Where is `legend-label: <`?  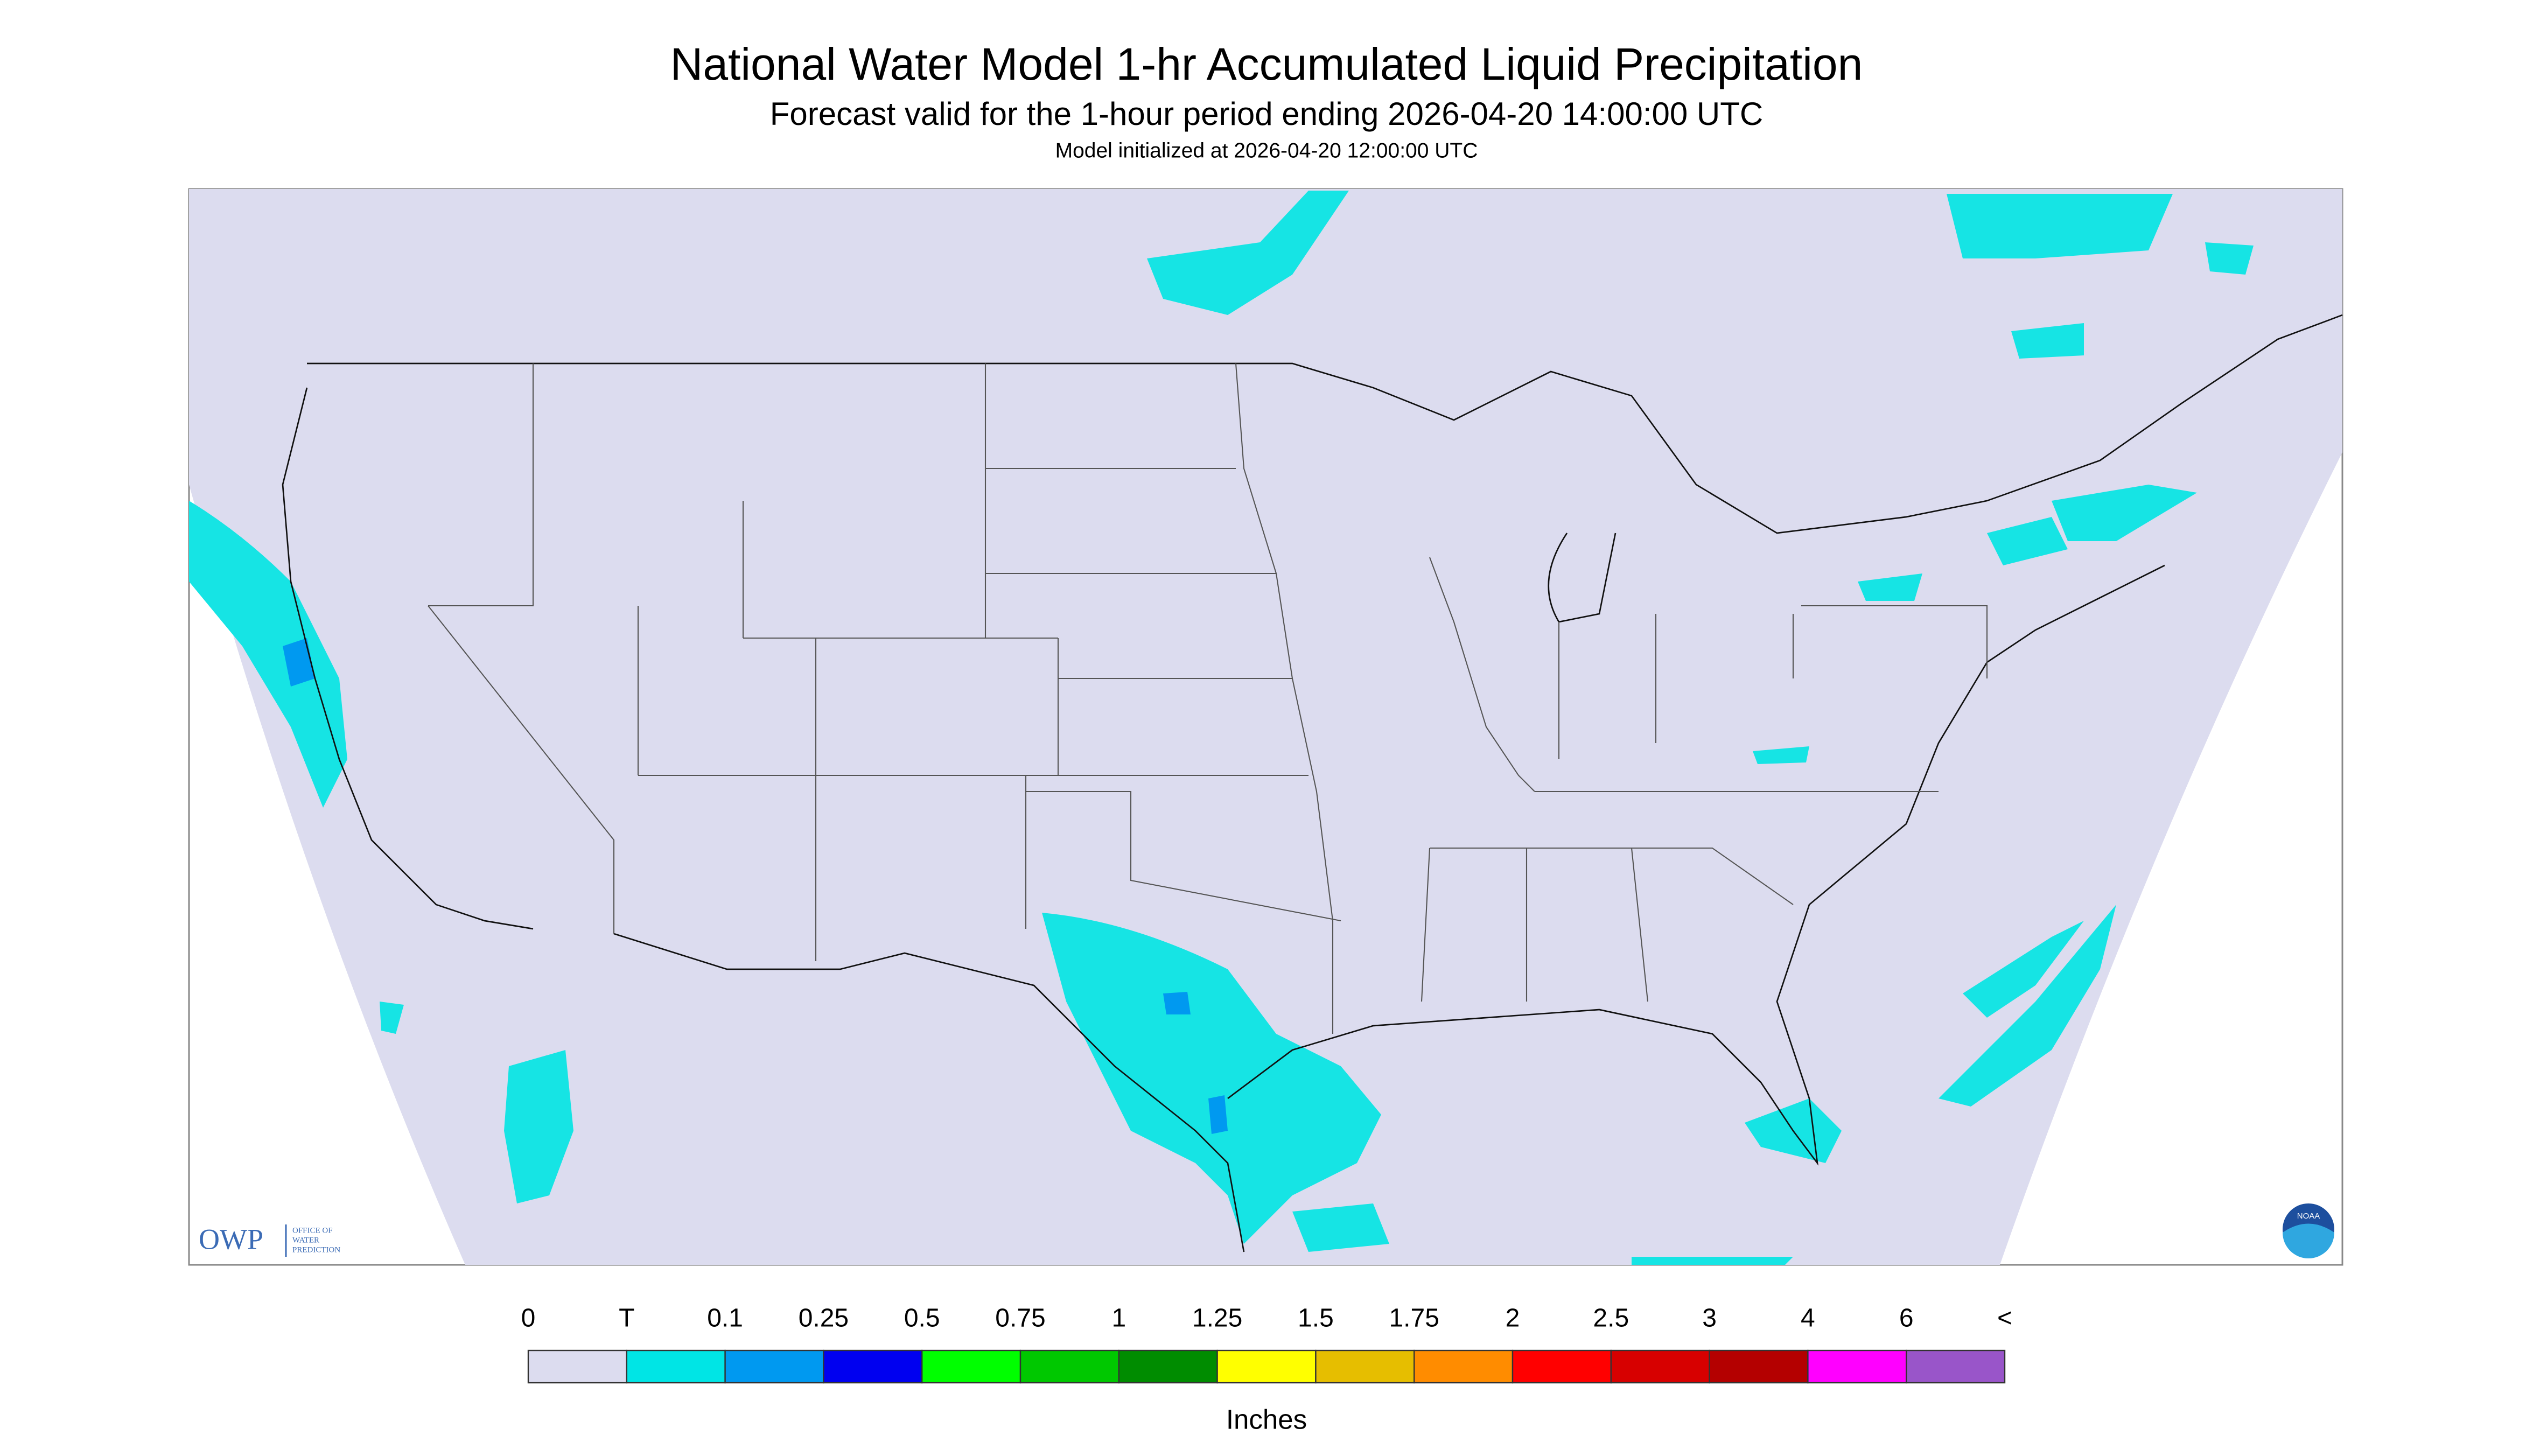 legend-label: < is located at coordinates (2004, 1318).